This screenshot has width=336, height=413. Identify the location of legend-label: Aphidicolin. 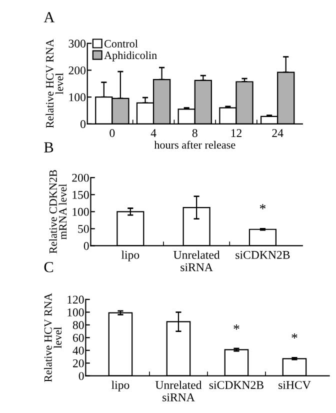
(130, 56).